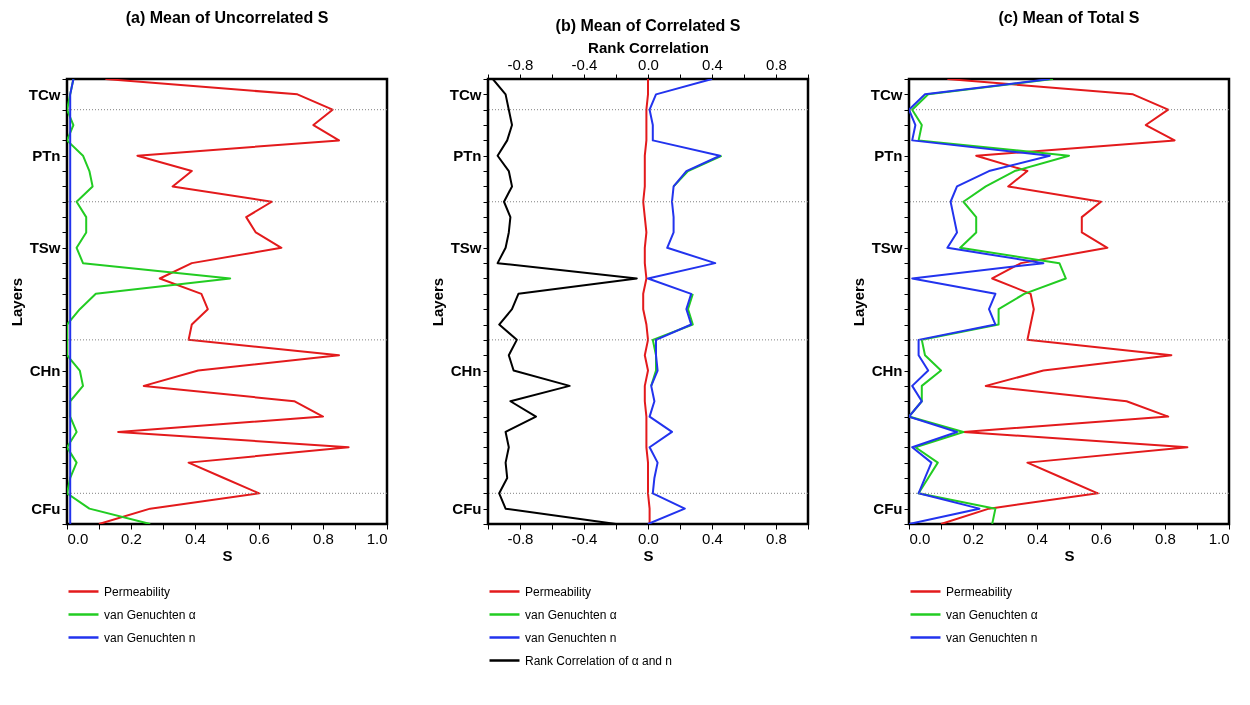 Image resolution: width=1250 pixels, height=705 pixels. What do you see at coordinates (776, 64) in the screenshot?
I see `x2-tick-label: 0.8` at bounding box center [776, 64].